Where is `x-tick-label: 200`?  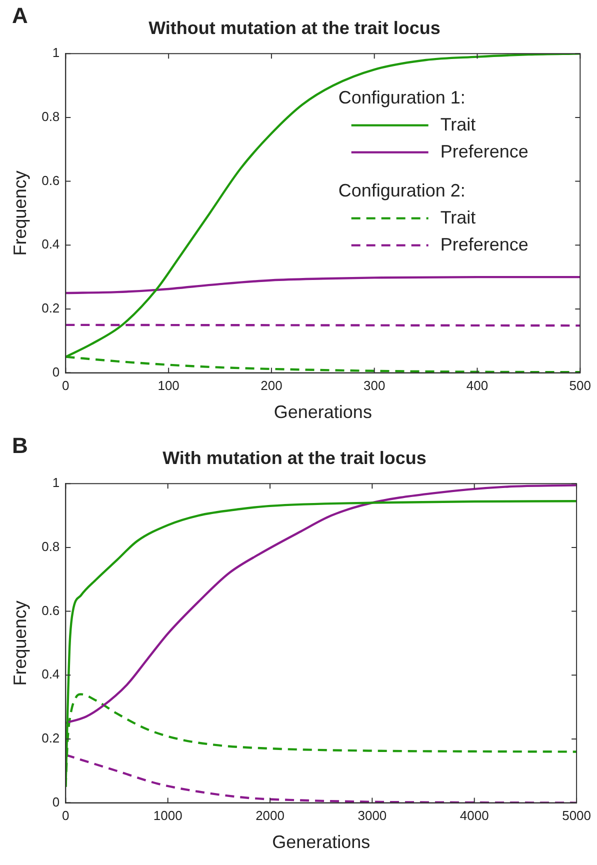
x-tick-label: 200 is located at coordinates (271, 386).